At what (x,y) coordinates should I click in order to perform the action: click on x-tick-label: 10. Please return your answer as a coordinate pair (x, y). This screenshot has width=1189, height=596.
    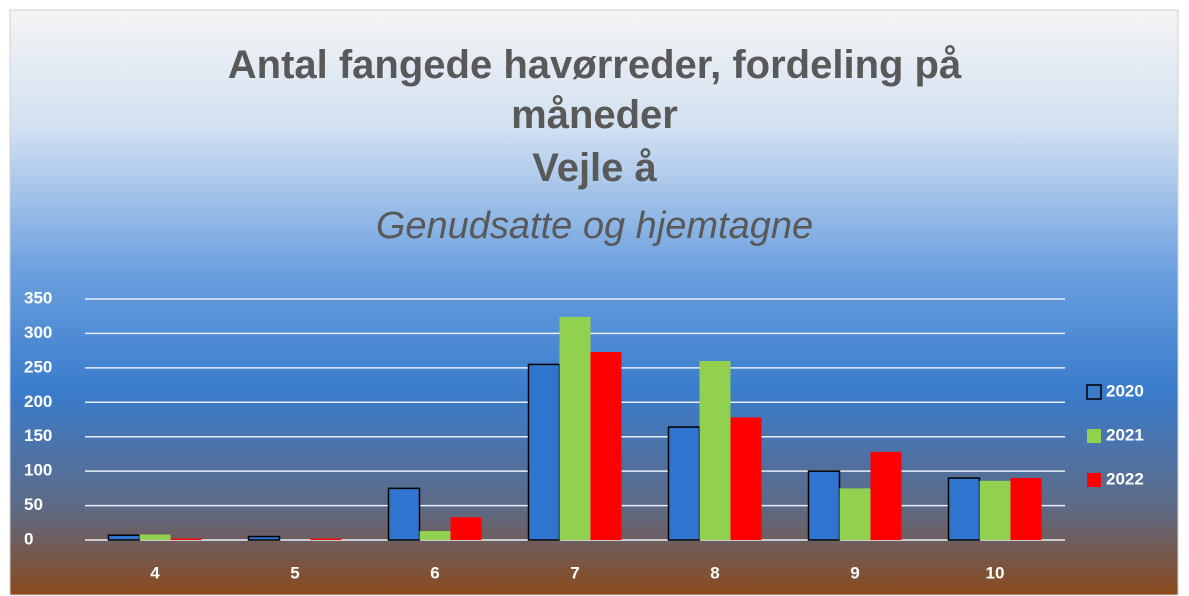
    Looking at the image, I should click on (995, 572).